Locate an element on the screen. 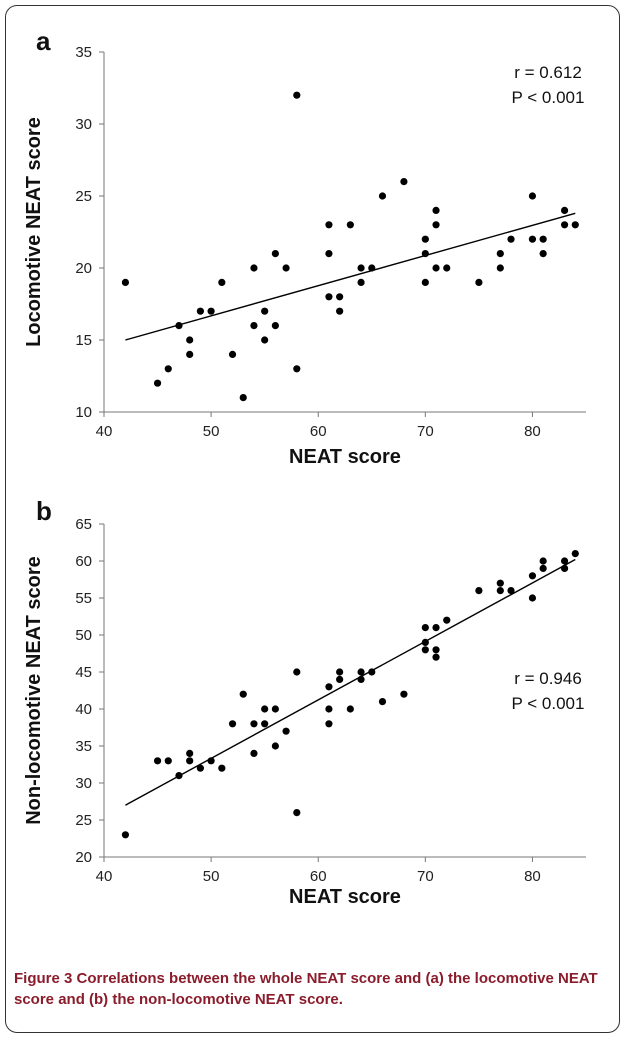  panel-a-y-tick-label: 25 is located at coordinates (83, 196).